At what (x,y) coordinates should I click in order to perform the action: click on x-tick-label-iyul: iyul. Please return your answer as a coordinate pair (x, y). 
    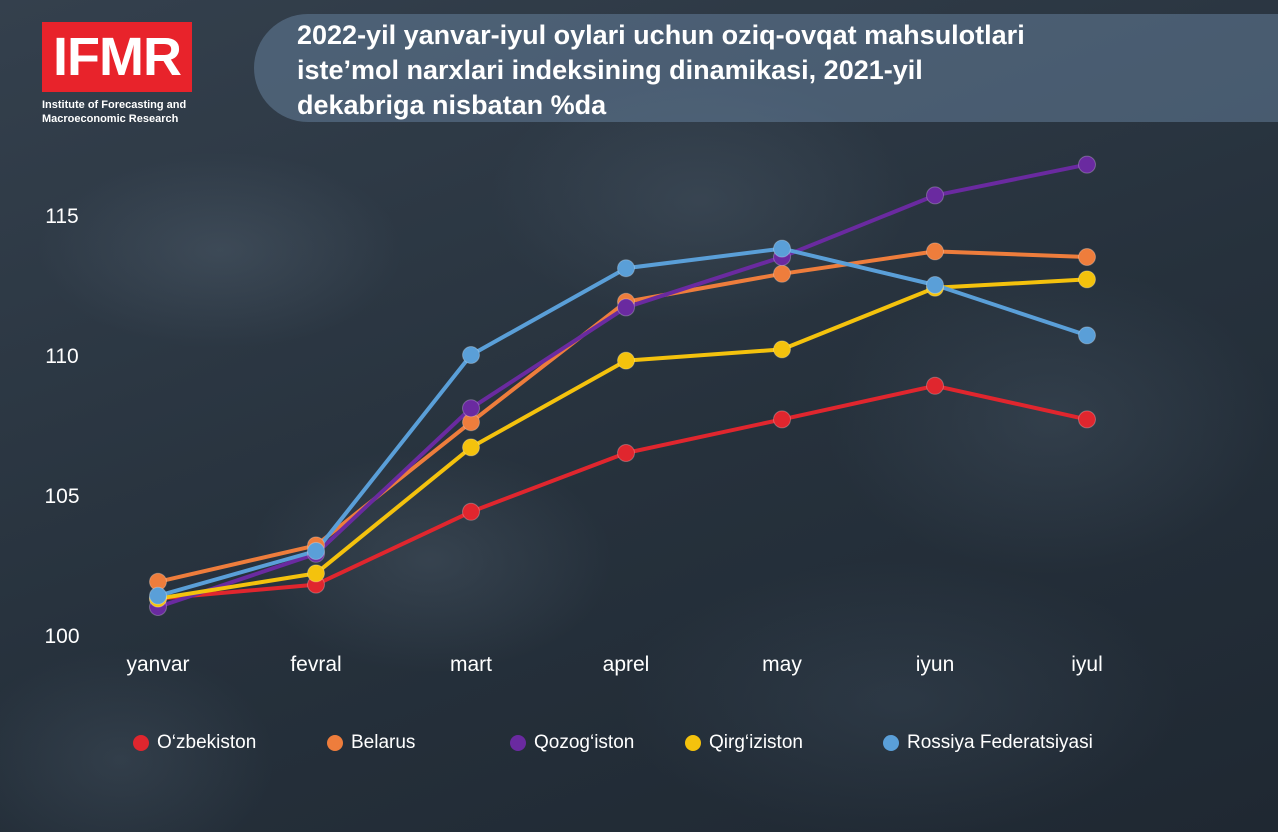
    Looking at the image, I should click on (1087, 664).